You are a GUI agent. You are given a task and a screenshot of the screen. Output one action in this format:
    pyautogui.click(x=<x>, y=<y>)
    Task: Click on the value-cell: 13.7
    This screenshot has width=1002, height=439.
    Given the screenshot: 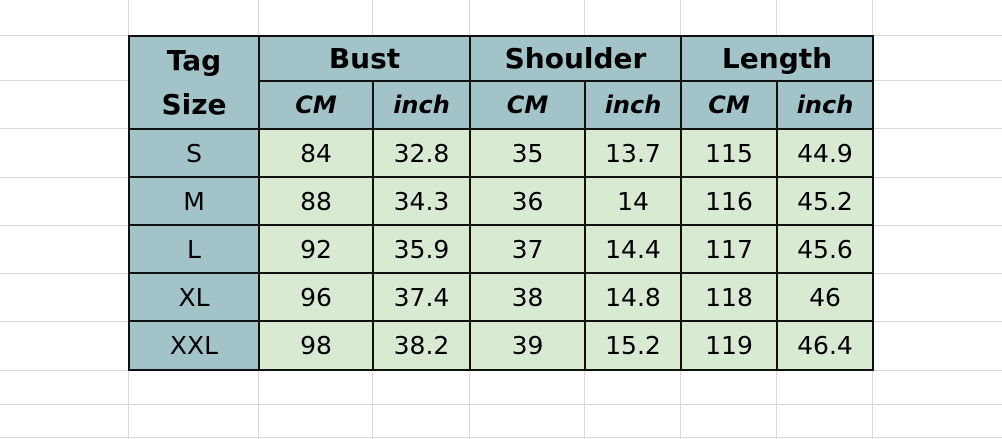 What is the action you would take?
    pyautogui.click(x=633, y=153)
    